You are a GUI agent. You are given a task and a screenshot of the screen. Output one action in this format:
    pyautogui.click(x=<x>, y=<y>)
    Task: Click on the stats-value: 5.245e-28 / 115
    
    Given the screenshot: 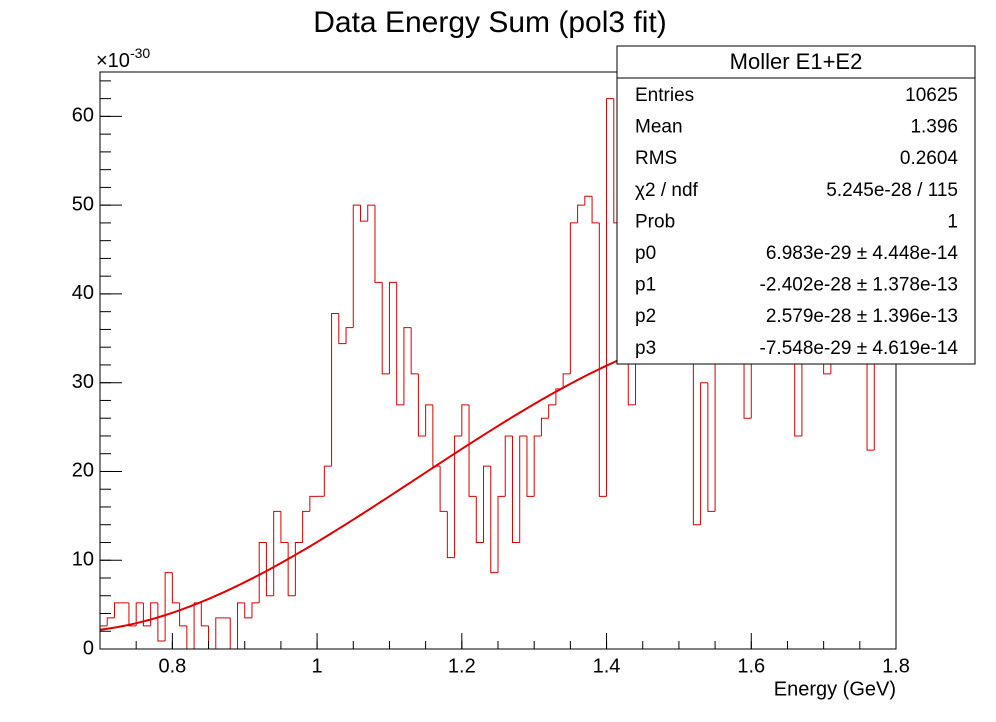 What is the action you would take?
    pyautogui.click(x=892, y=190)
    